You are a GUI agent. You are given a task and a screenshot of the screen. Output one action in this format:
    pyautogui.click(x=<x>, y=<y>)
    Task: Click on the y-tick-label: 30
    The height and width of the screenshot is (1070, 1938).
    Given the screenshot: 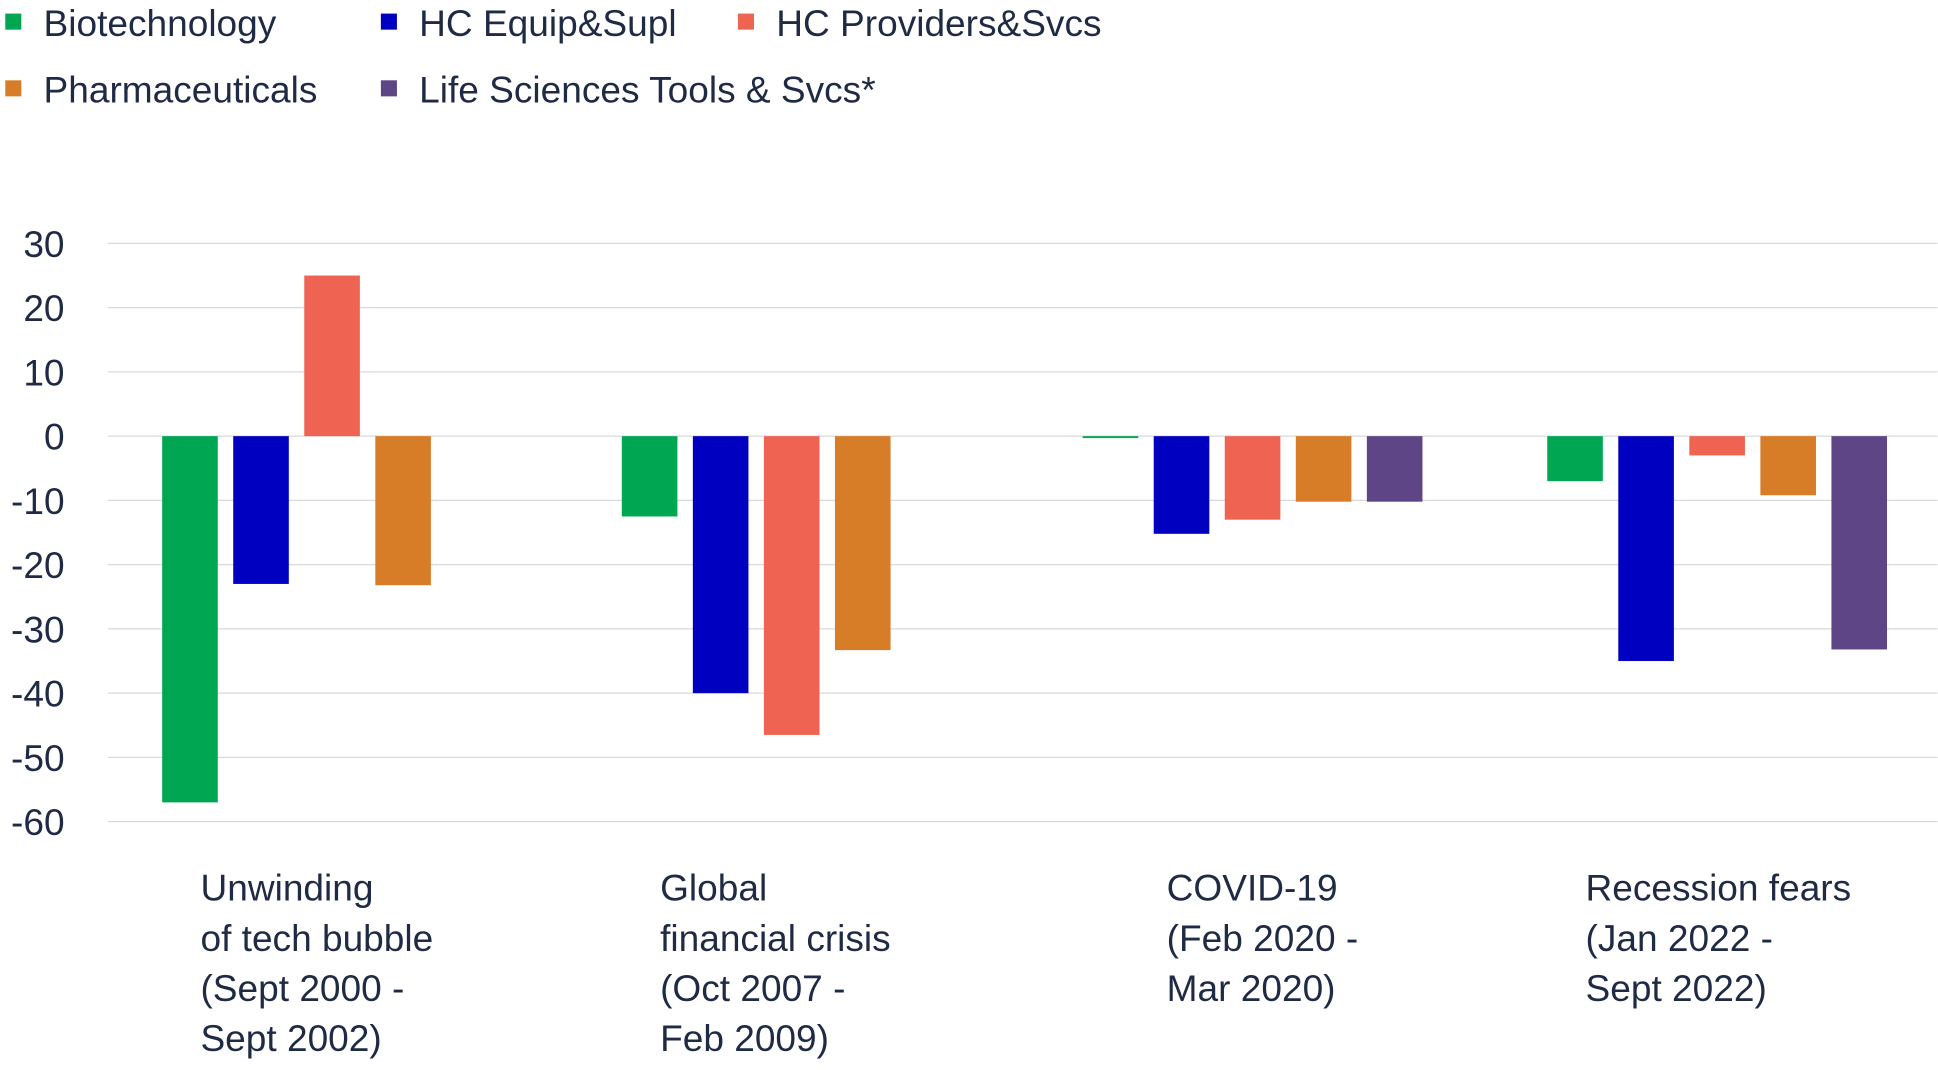 What is the action you would take?
    pyautogui.click(x=43, y=244)
    